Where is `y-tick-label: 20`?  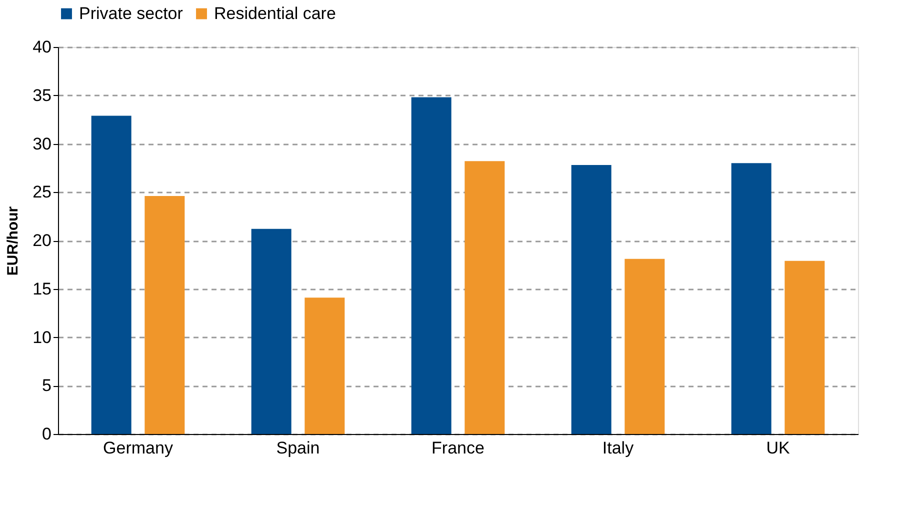
y-tick-label: 20 is located at coordinates (42, 240).